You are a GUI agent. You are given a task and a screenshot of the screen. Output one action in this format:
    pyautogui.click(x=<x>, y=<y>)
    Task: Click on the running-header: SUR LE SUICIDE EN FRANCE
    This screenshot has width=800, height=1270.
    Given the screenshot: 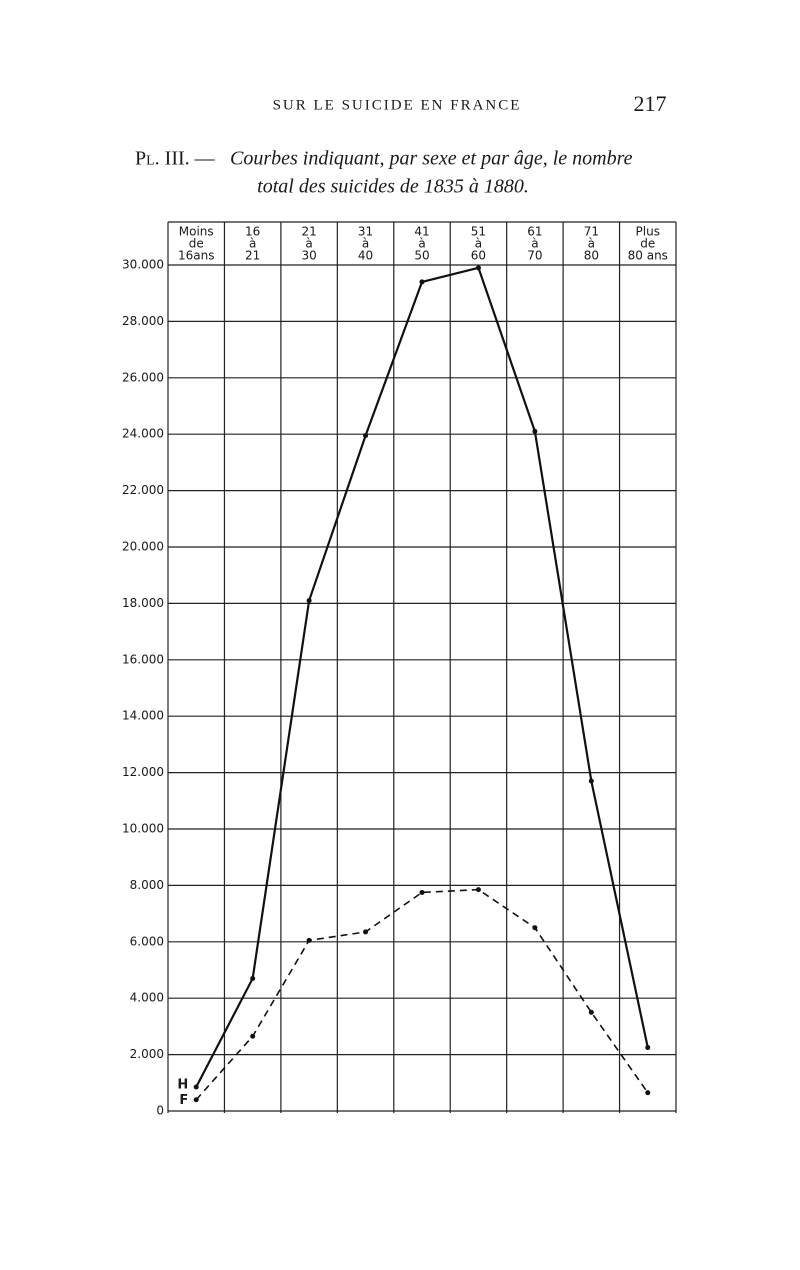 What is the action you would take?
    pyautogui.click(x=397, y=105)
    